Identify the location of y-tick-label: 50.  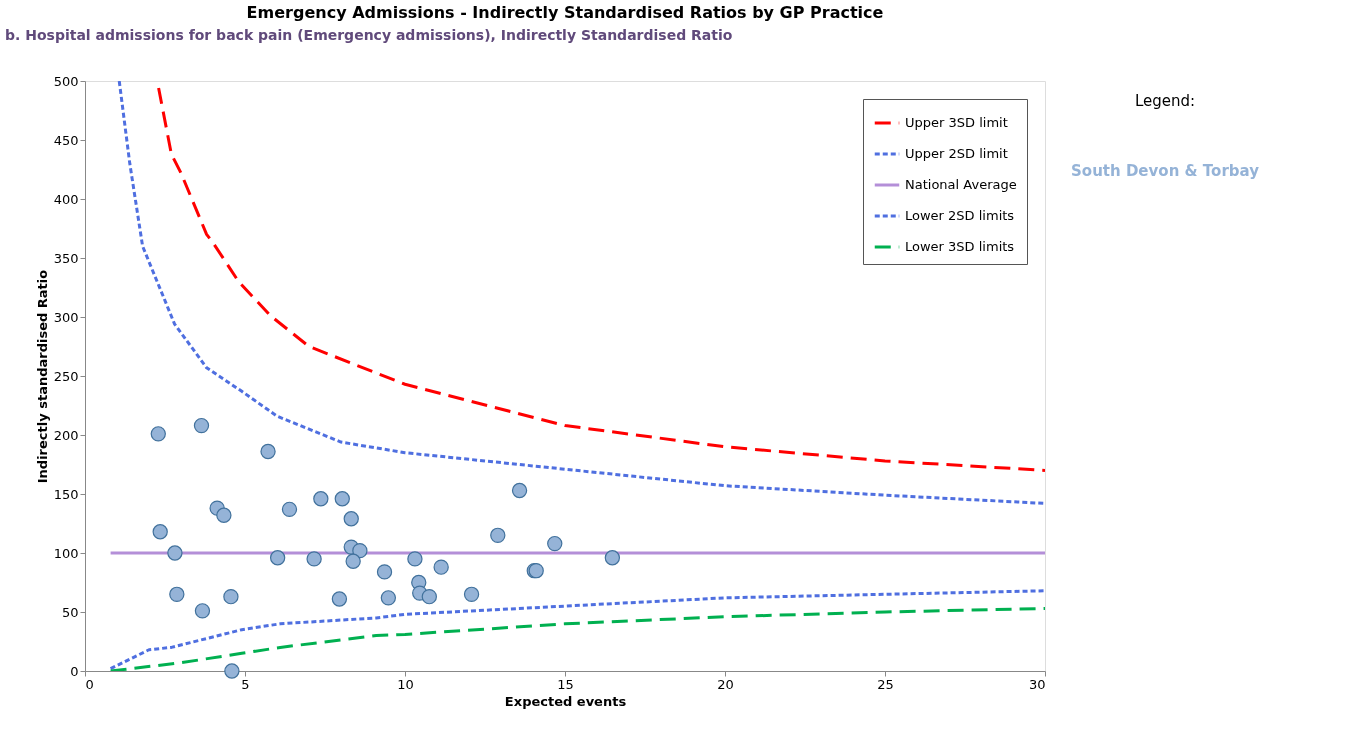
(70, 612).